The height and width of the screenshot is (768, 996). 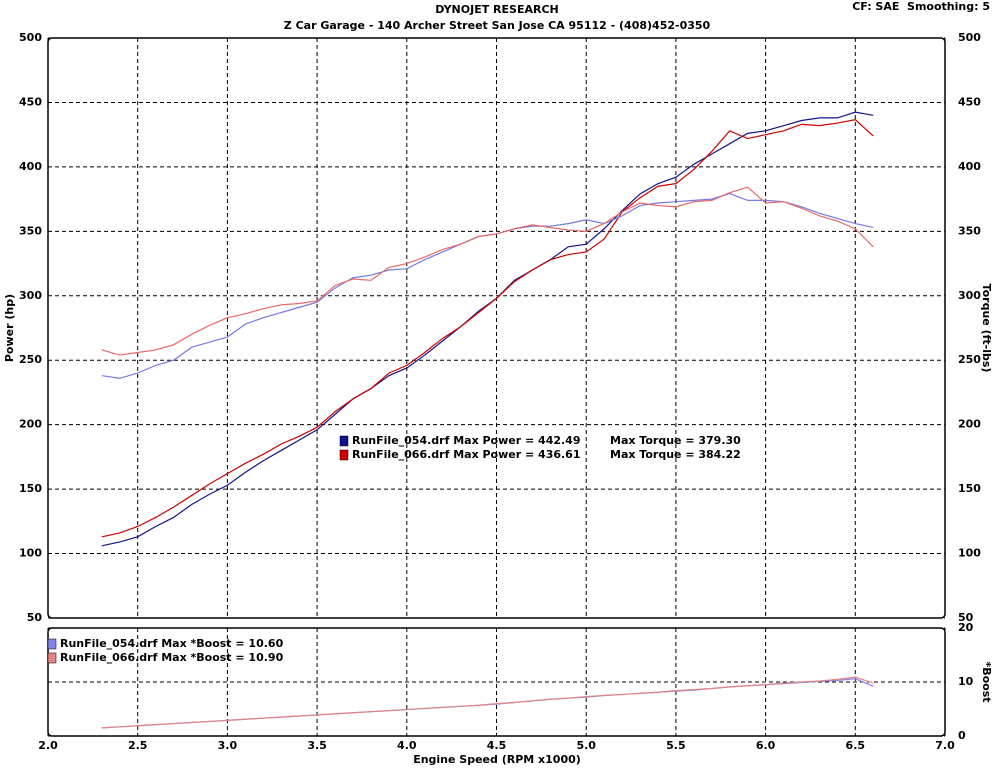 What do you see at coordinates (30, 37) in the screenshot?
I see `y-tick-label: 500` at bounding box center [30, 37].